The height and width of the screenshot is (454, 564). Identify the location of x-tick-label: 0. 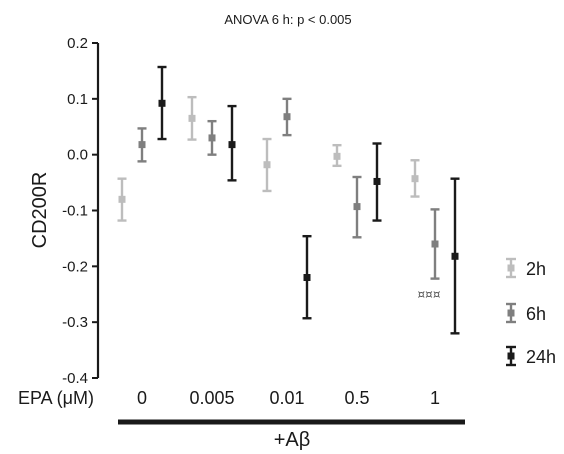
(142, 398).